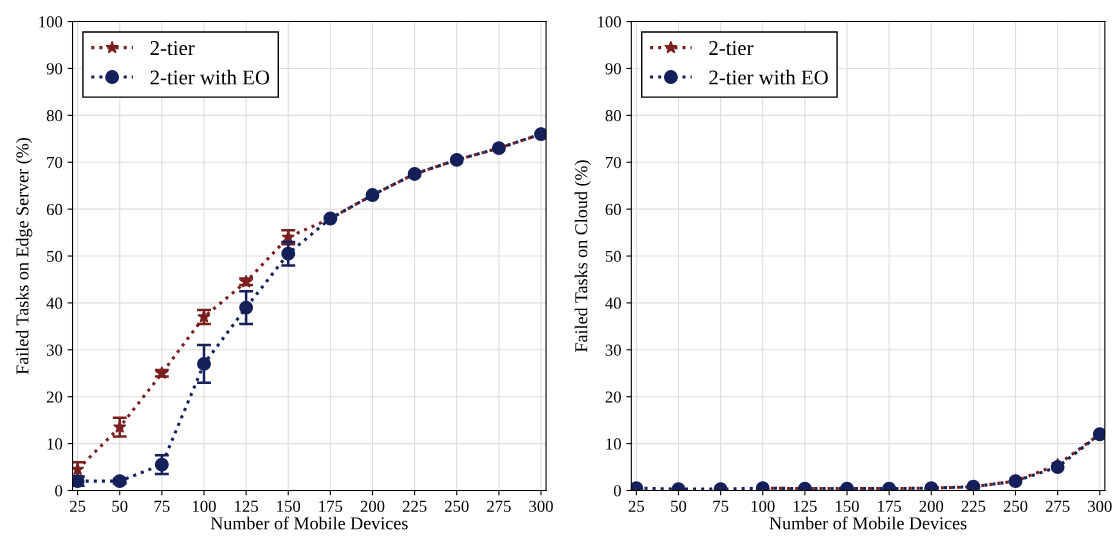 The image size is (1116, 539). Describe the element at coordinates (24, 256) in the screenshot. I see `y-axis-title: Failed Tasks on Edge Server (%)` at that location.